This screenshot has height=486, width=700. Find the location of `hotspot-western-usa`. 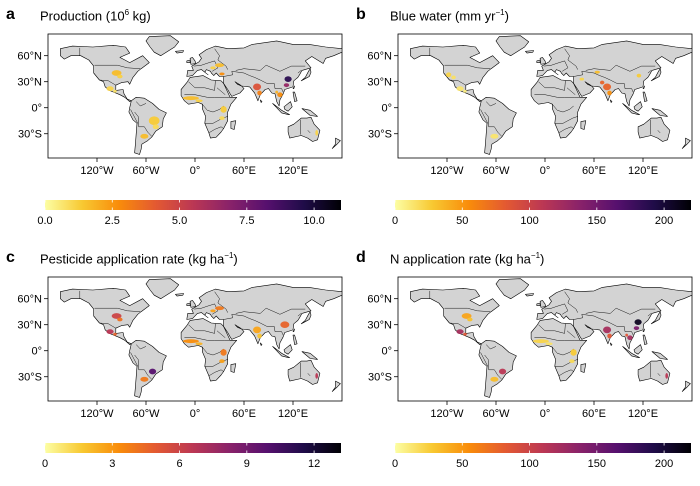

hotspot-western-usa is located at coordinates (448, 75).